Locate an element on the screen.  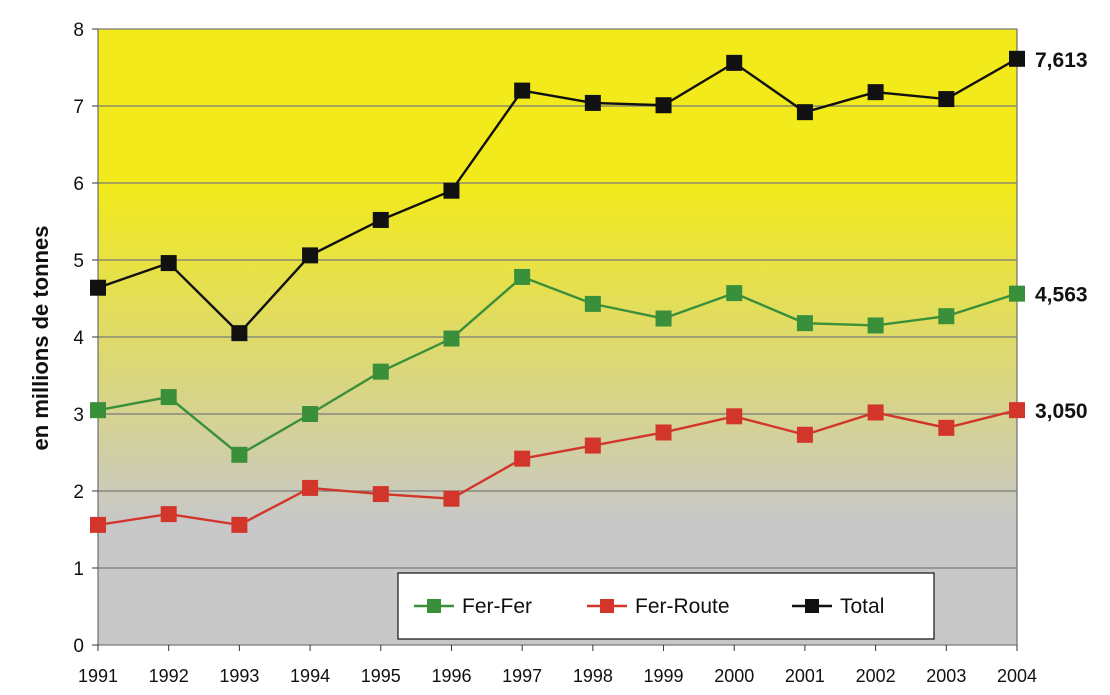
x-tick-label: 1993 is located at coordinates (239, 676).